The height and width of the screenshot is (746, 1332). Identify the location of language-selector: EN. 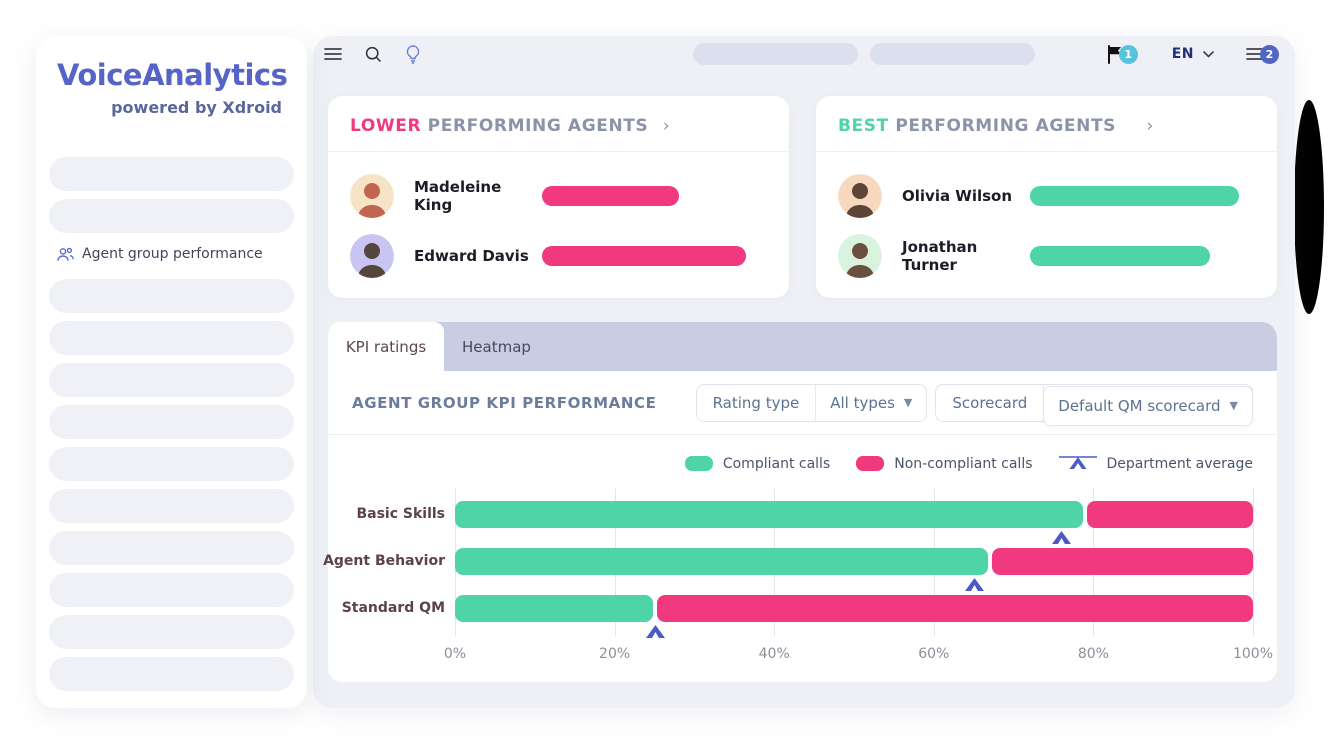
(1193, 54).